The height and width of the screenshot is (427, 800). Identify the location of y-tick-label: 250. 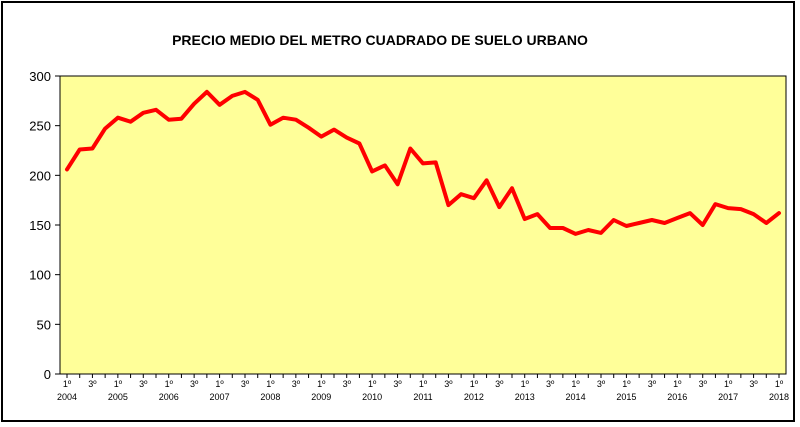
(40, 126).